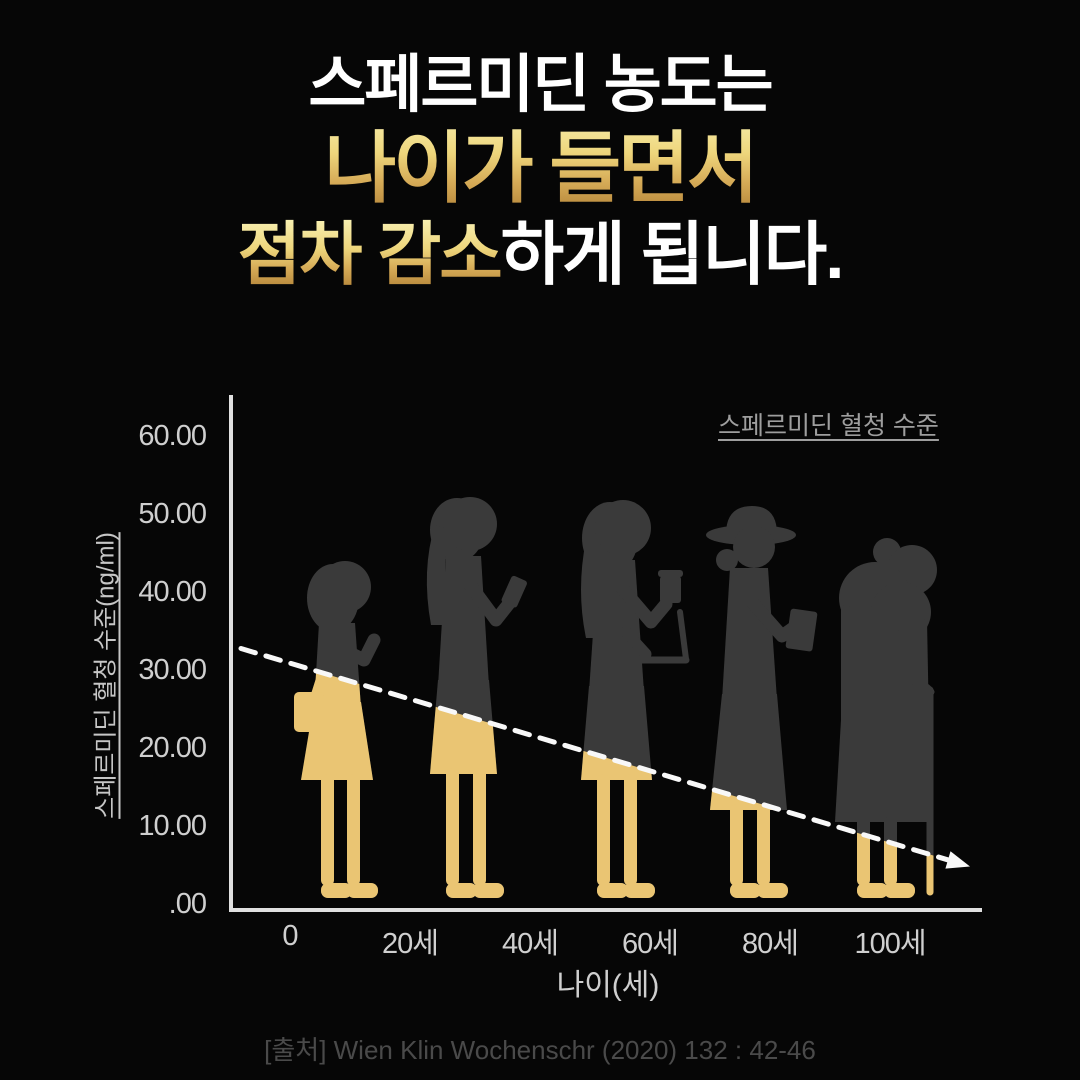 The image size is (1080, 1080). I want to click on x-tick-20: 20세, so click(410, 944).